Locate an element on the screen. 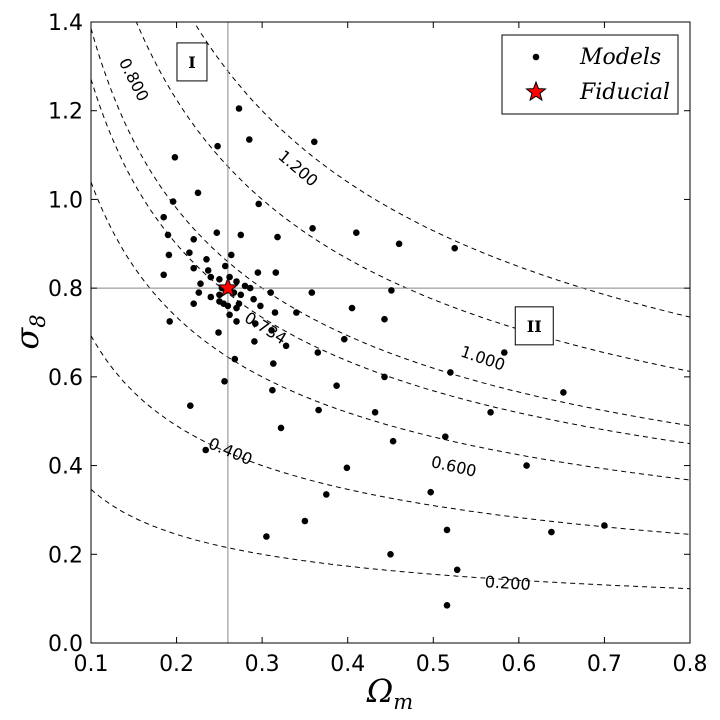 Image resolution: width=720 pixels, height=720 pixels. x-tick-label: 0.4 is located at coordinates (347, 664).